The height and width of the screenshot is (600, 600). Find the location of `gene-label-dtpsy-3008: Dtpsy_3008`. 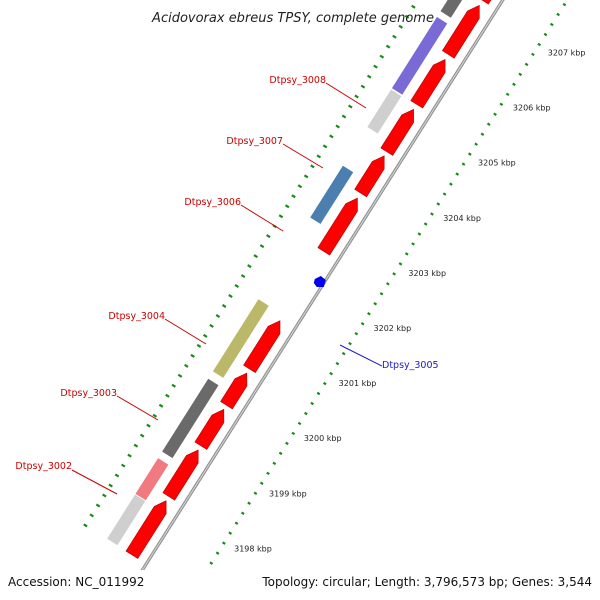

gene-label-dtpsy-3008: Dtpsy_3008 is located at coordinates (297, 80).